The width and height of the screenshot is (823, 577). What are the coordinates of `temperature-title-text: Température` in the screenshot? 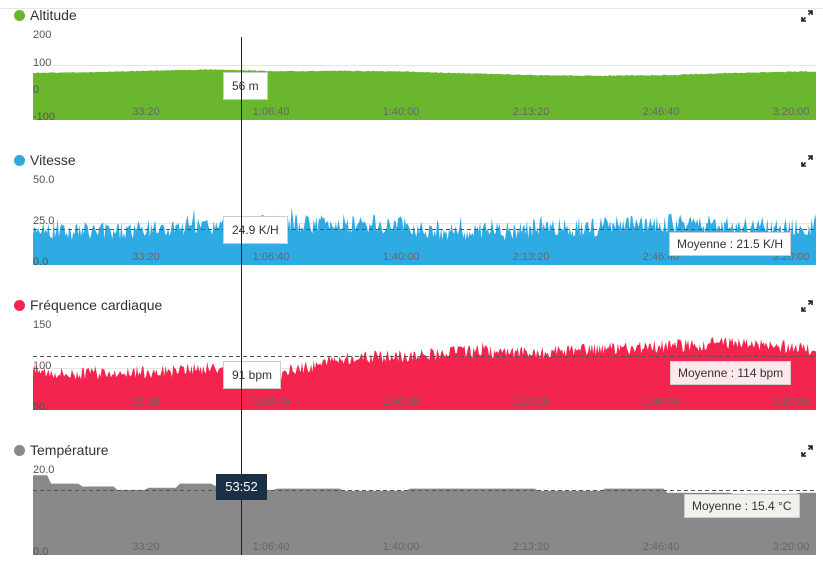 It's located at (69, 450).